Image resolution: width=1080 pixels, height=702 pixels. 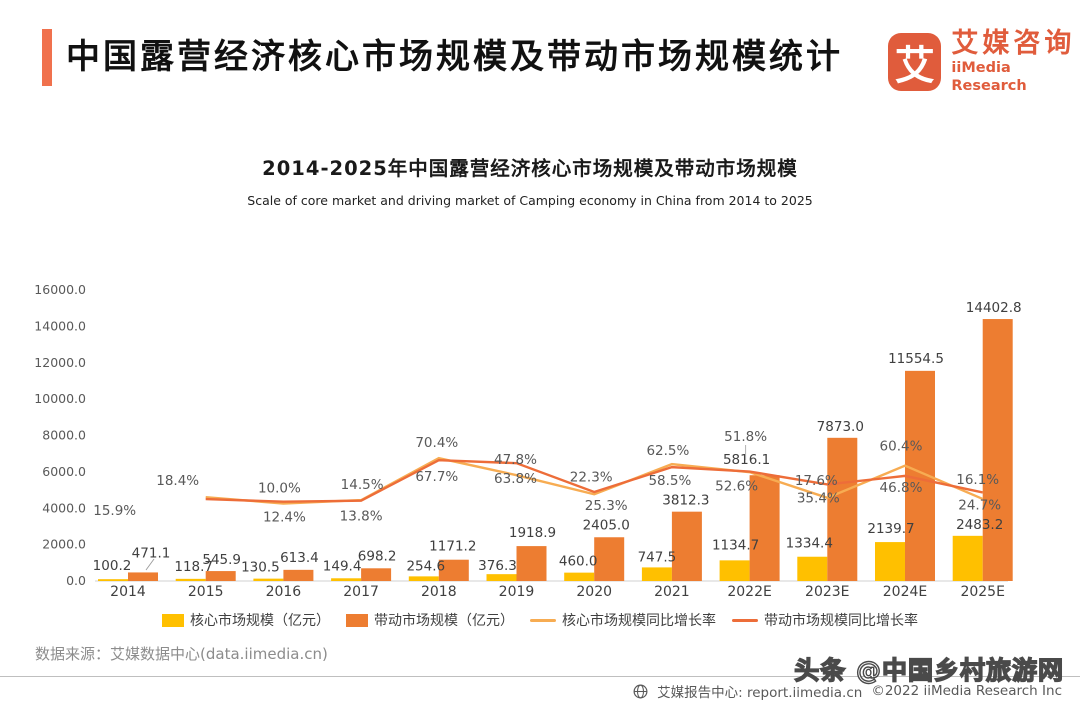 What do you see at coordinates (361, 592) in the screenshot?
I see `x-tick-label-2017: 2017` at bounding box center [361, 592].